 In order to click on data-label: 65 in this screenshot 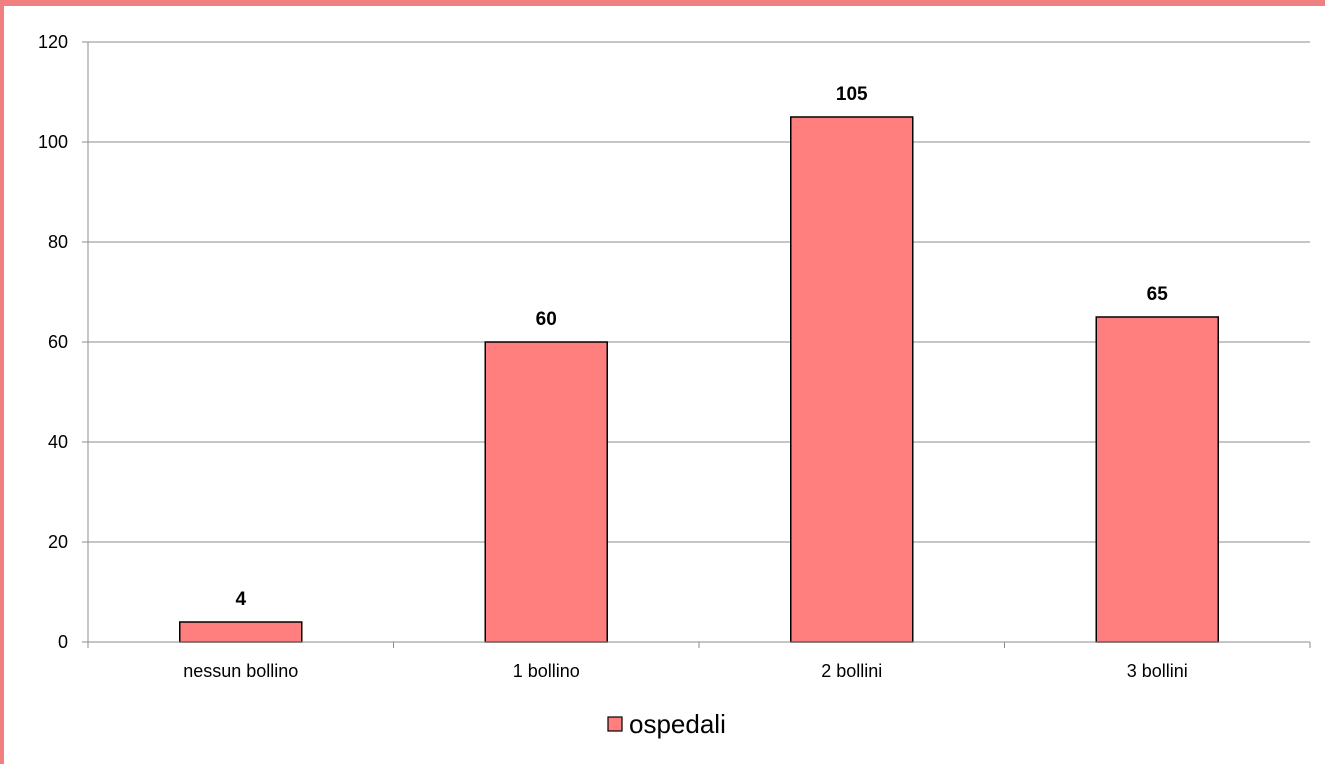, I will do `click(1158, 294)`.